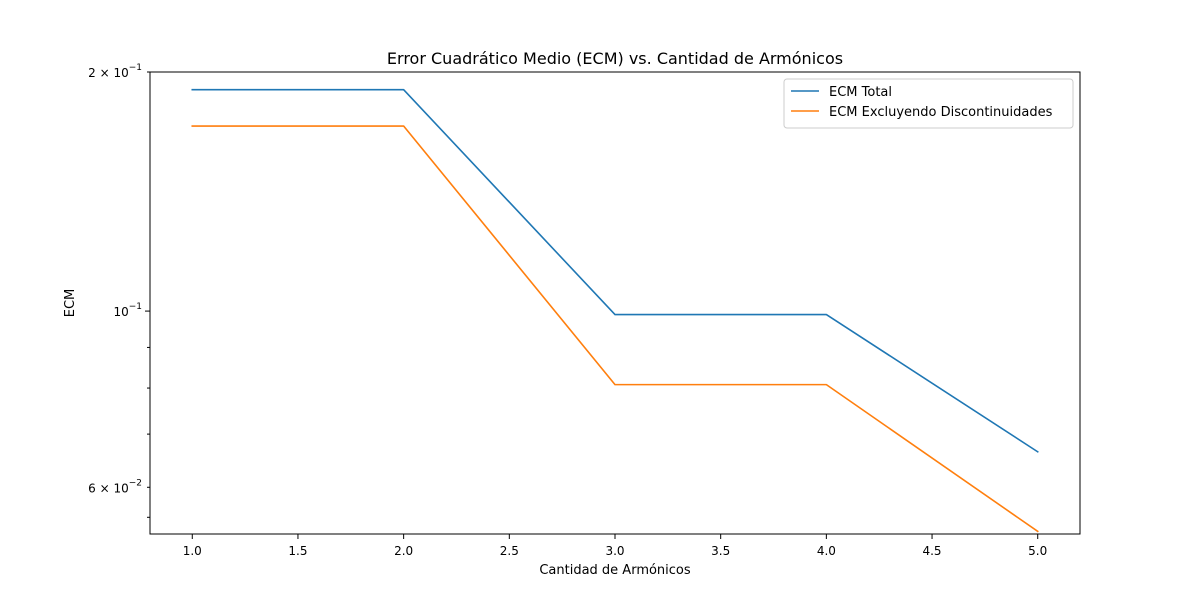  I want to click on y-tick-label: 6 × 10⁻², so click(115, 486).